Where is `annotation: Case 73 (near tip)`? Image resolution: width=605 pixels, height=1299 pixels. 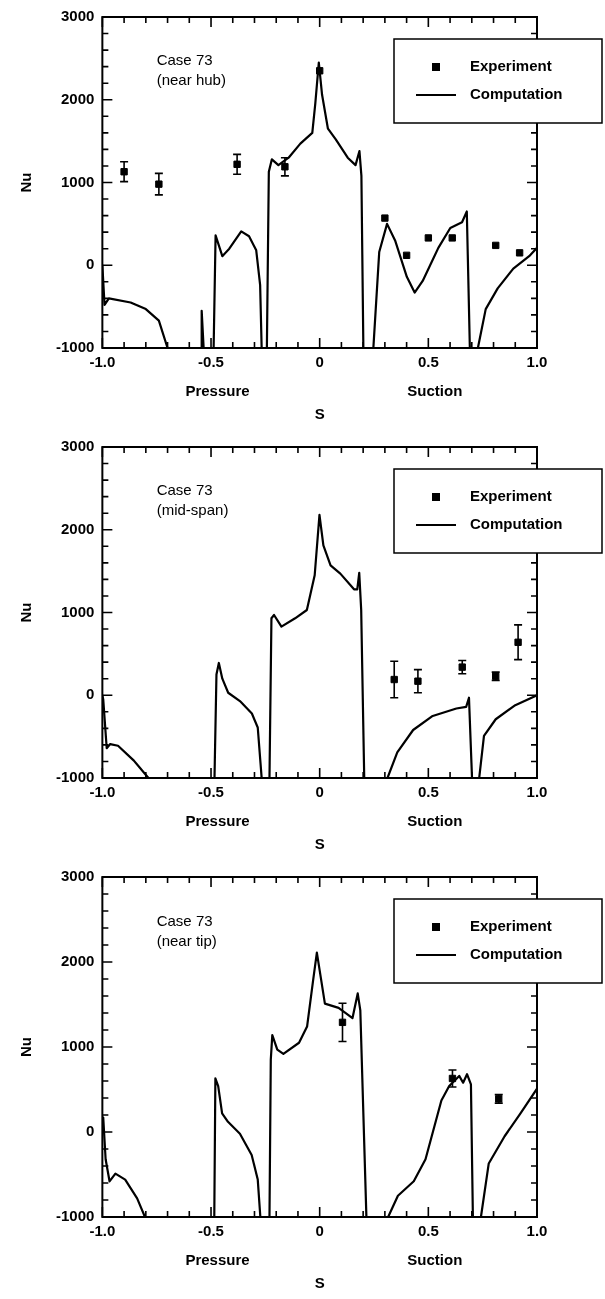 annotation: Case 73 (near tip) is located at coordinates (186, 931).